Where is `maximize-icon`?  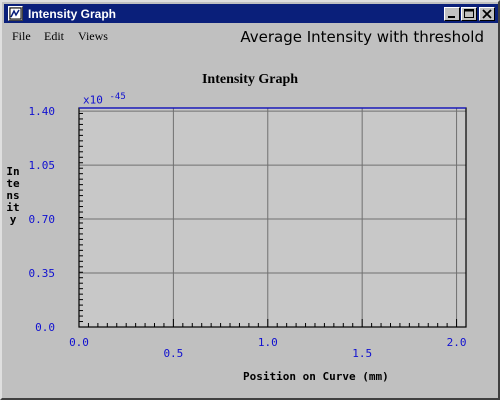 maximize-icon is located at coordinates (469, 13).